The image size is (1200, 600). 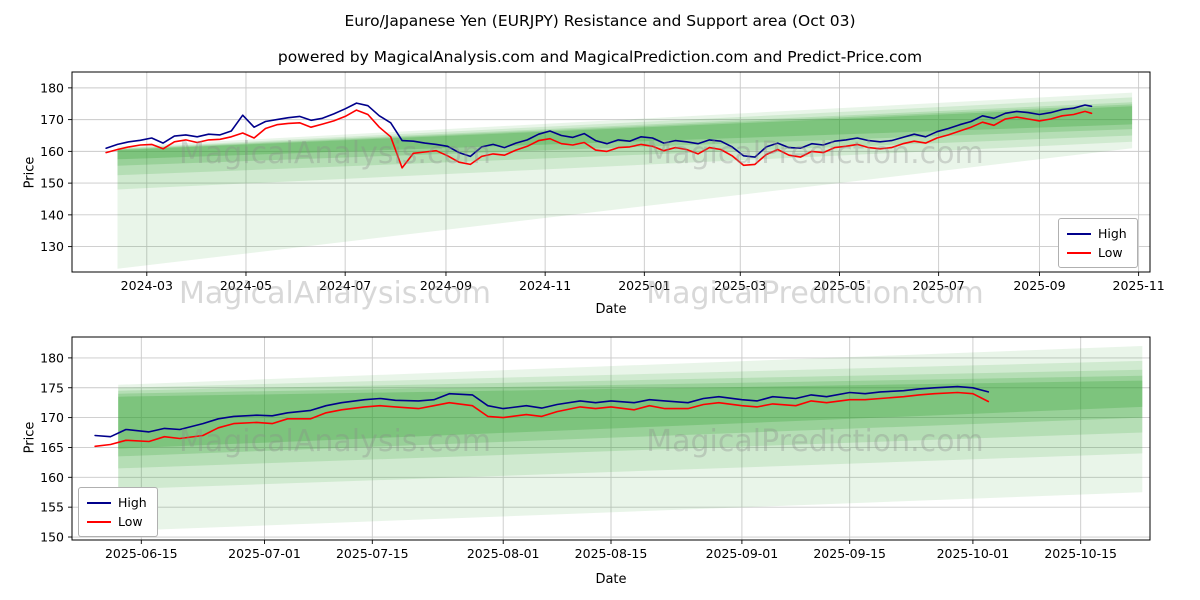 I want to click on svg-text: 2025-10-15, so click(x=1080, y=553).